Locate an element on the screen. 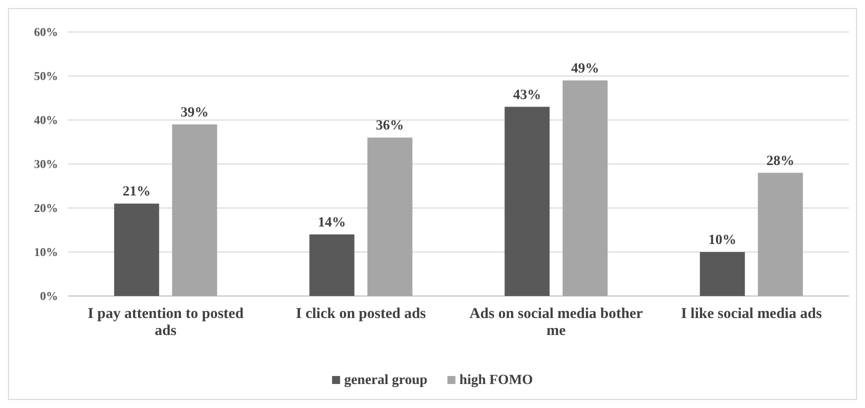 This screenshot has width=865, height=408. x-tick-label: I like social media ads is located at coordinates (751, 314).